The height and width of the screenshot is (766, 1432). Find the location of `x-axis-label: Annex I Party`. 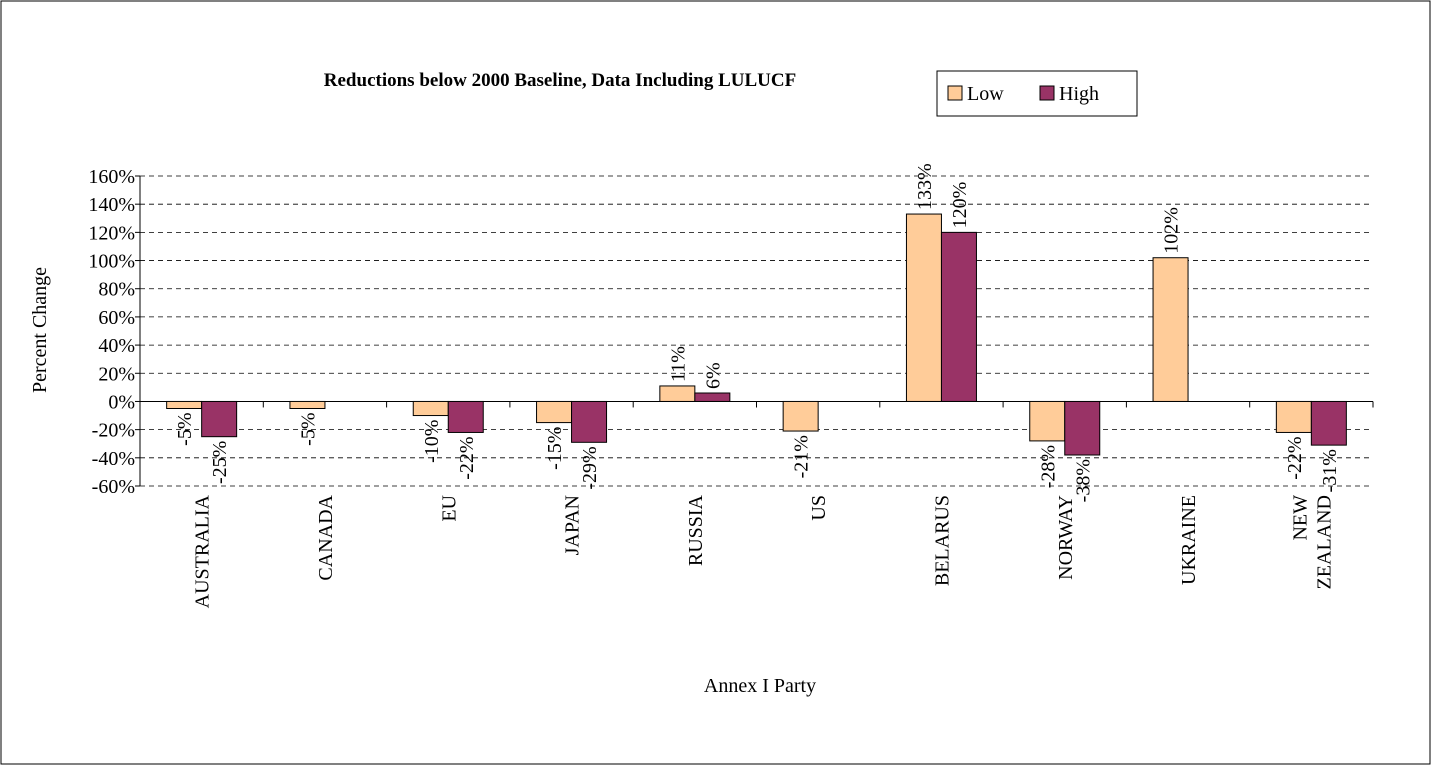

x-axis-label: Annex I Party is located at coordinates (760, 686).